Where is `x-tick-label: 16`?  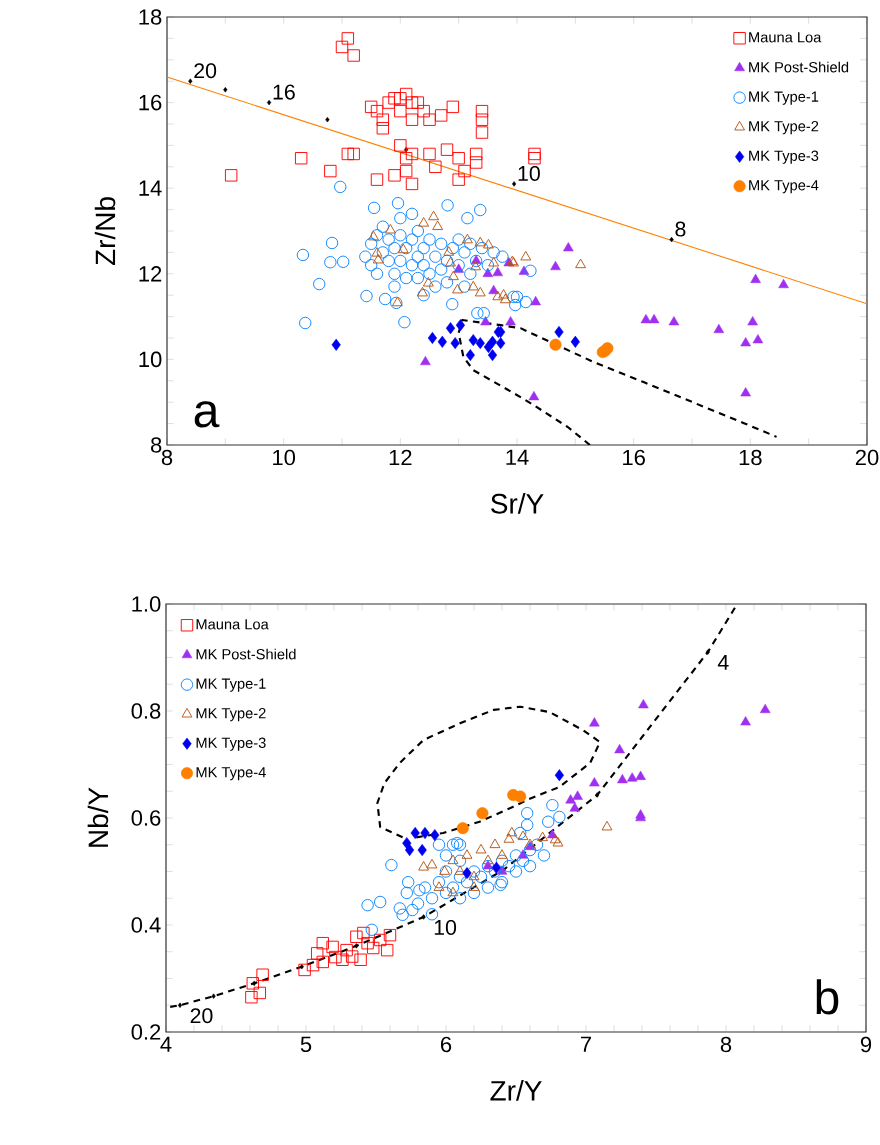 x-tick-label: 16 is located at coordinates (634, 457).